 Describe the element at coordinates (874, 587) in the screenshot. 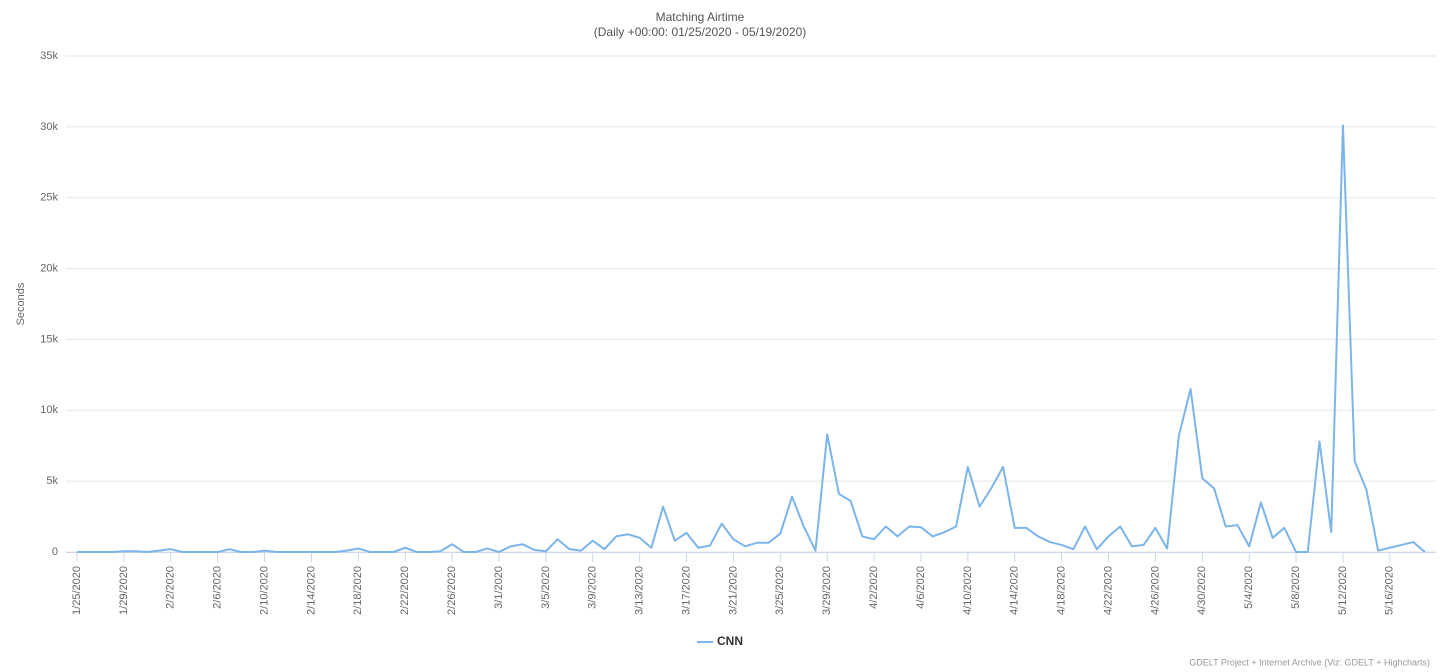

I see `x-tick-label: 4/2/2020` at that location.